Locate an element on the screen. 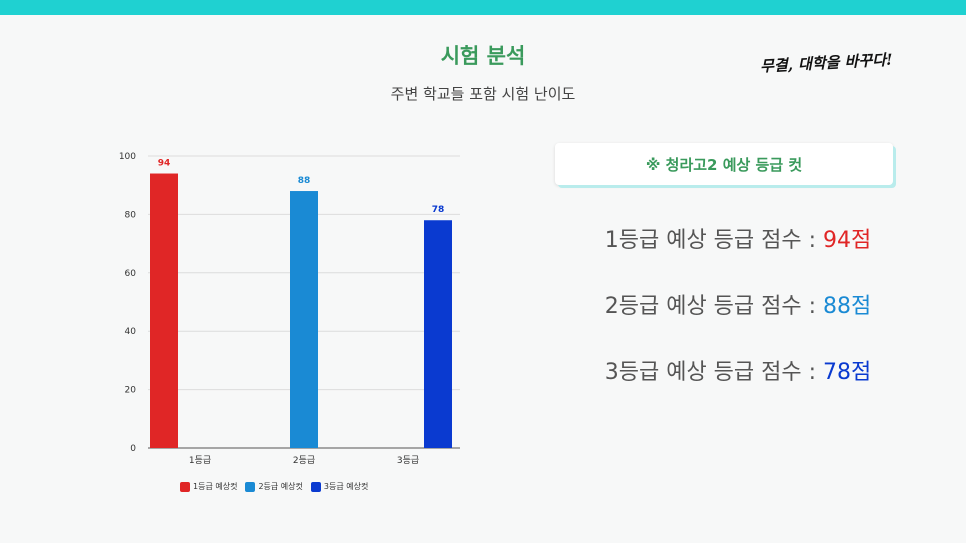 The width and height of the screenshot is (966, 543). data-label-1: 94 is located at coordinates (164, 164).